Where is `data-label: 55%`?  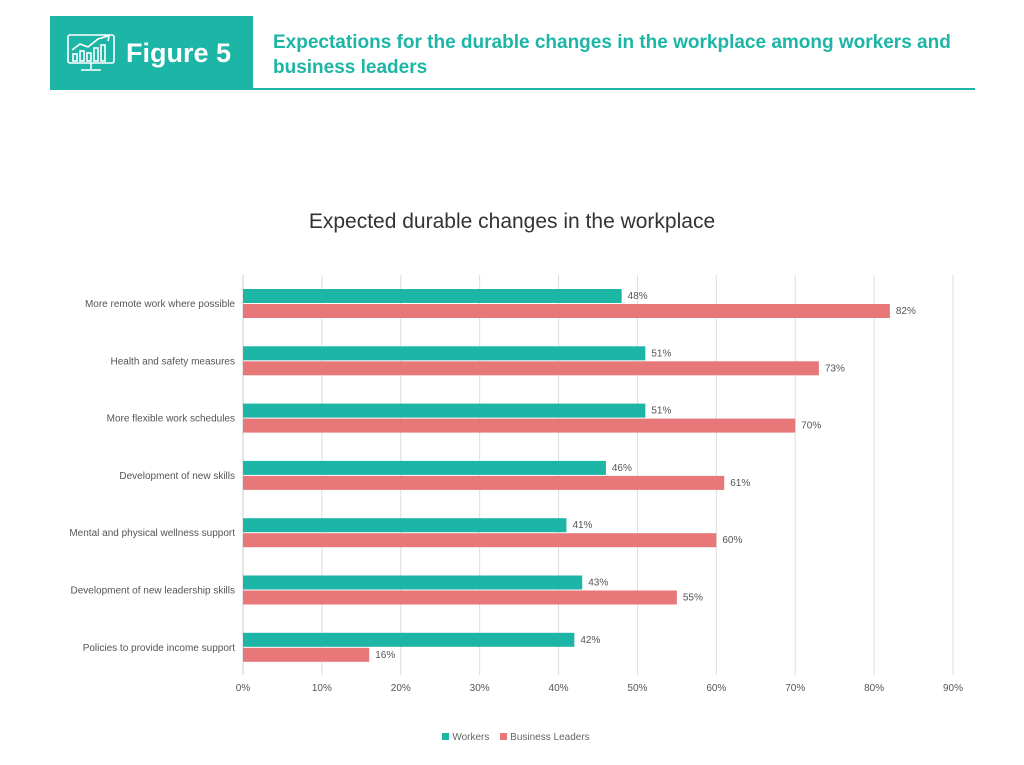
data-label: 55% is located at coordinates (693, 598).